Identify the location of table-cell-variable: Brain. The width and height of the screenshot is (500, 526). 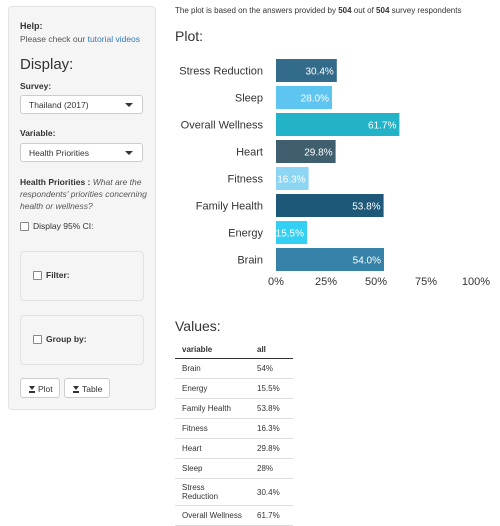
(212, 368).